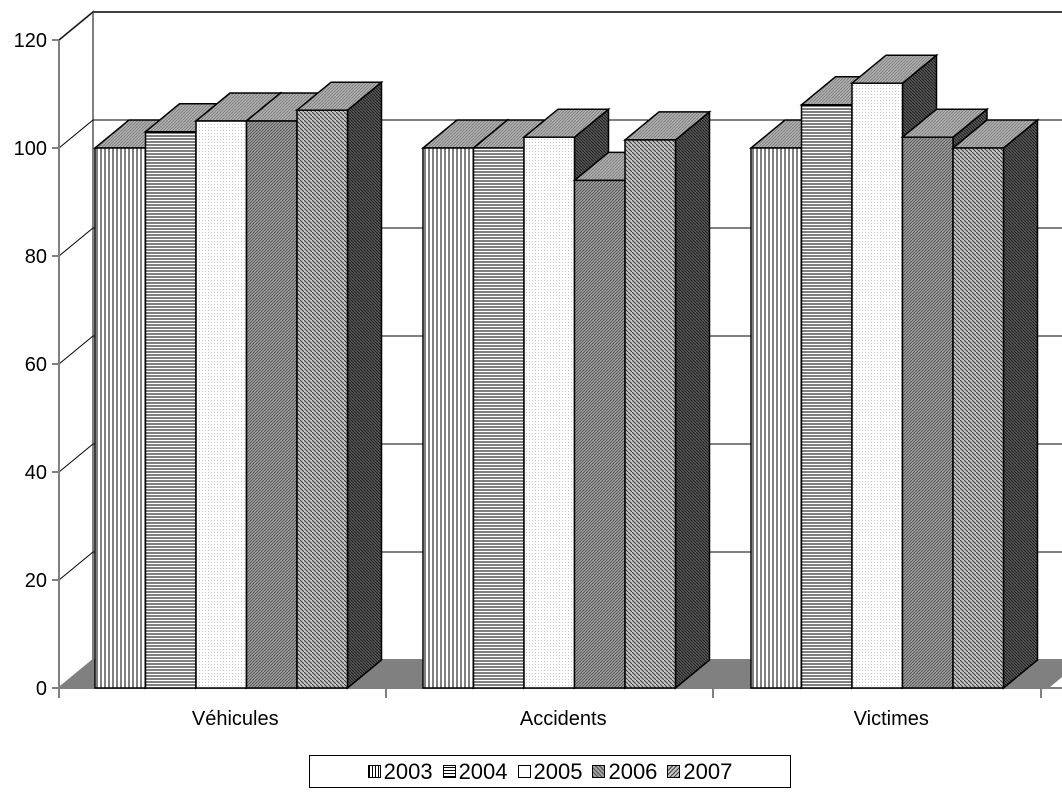 Image resolution: width=1062 pixels, height=795 pixels. I want to click on legend-item-2004: 2004, so click(475, 771).